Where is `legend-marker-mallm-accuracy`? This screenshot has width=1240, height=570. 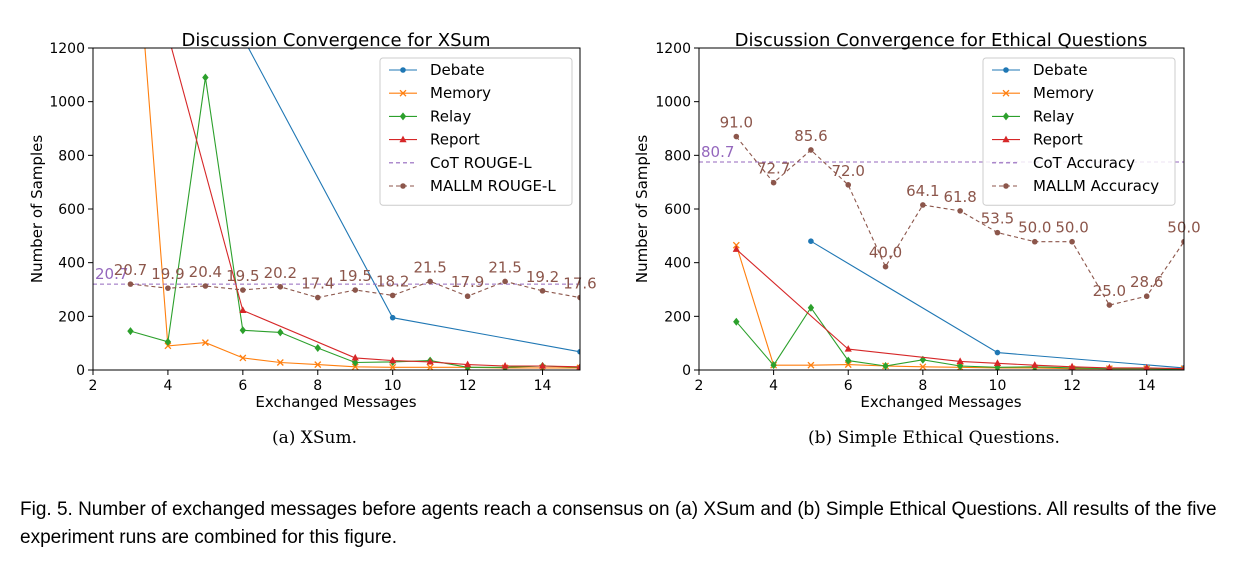 legend-marker-mallm-accuracy is located at coordinates (1006, 186).